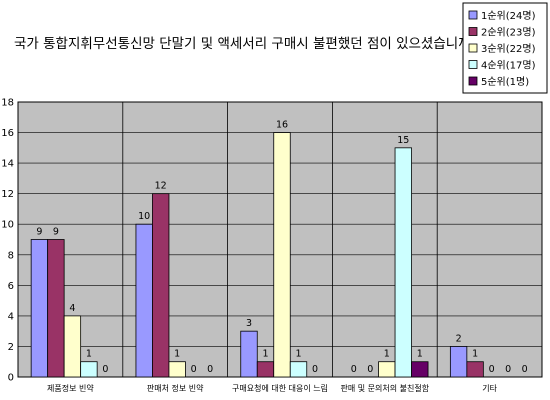  Describe the element at coordinates (7, 164) in the screenshot. I see `y-tick-label: 14` at that location.